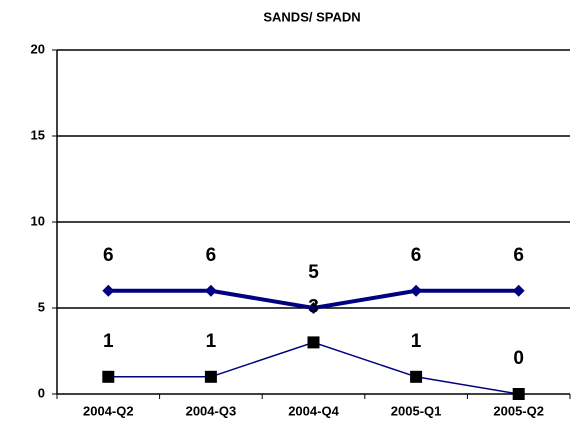  Describe the element at coordinates (518, 410) in the screenshot. I see `x-tick-label: 2005-Q2` at that location.